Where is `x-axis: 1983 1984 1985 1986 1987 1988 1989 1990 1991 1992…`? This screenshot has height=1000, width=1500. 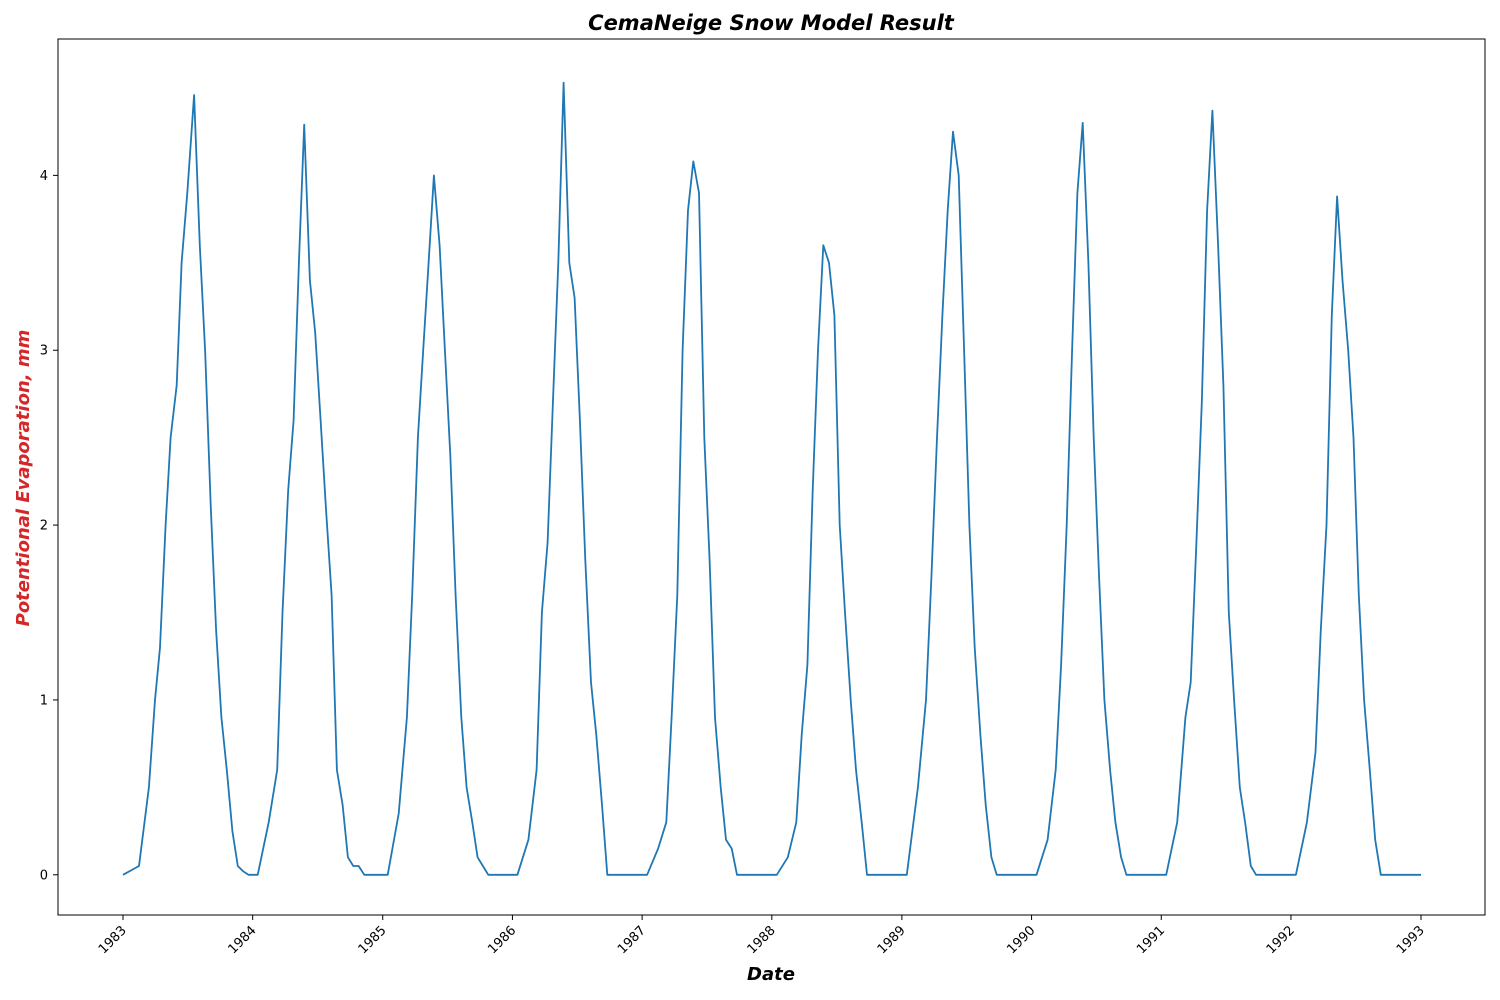
x-axis: 1983 1984 1985 1986 1987 1988 1989 1990 1991 1992… is located at coordinates (762, 936).